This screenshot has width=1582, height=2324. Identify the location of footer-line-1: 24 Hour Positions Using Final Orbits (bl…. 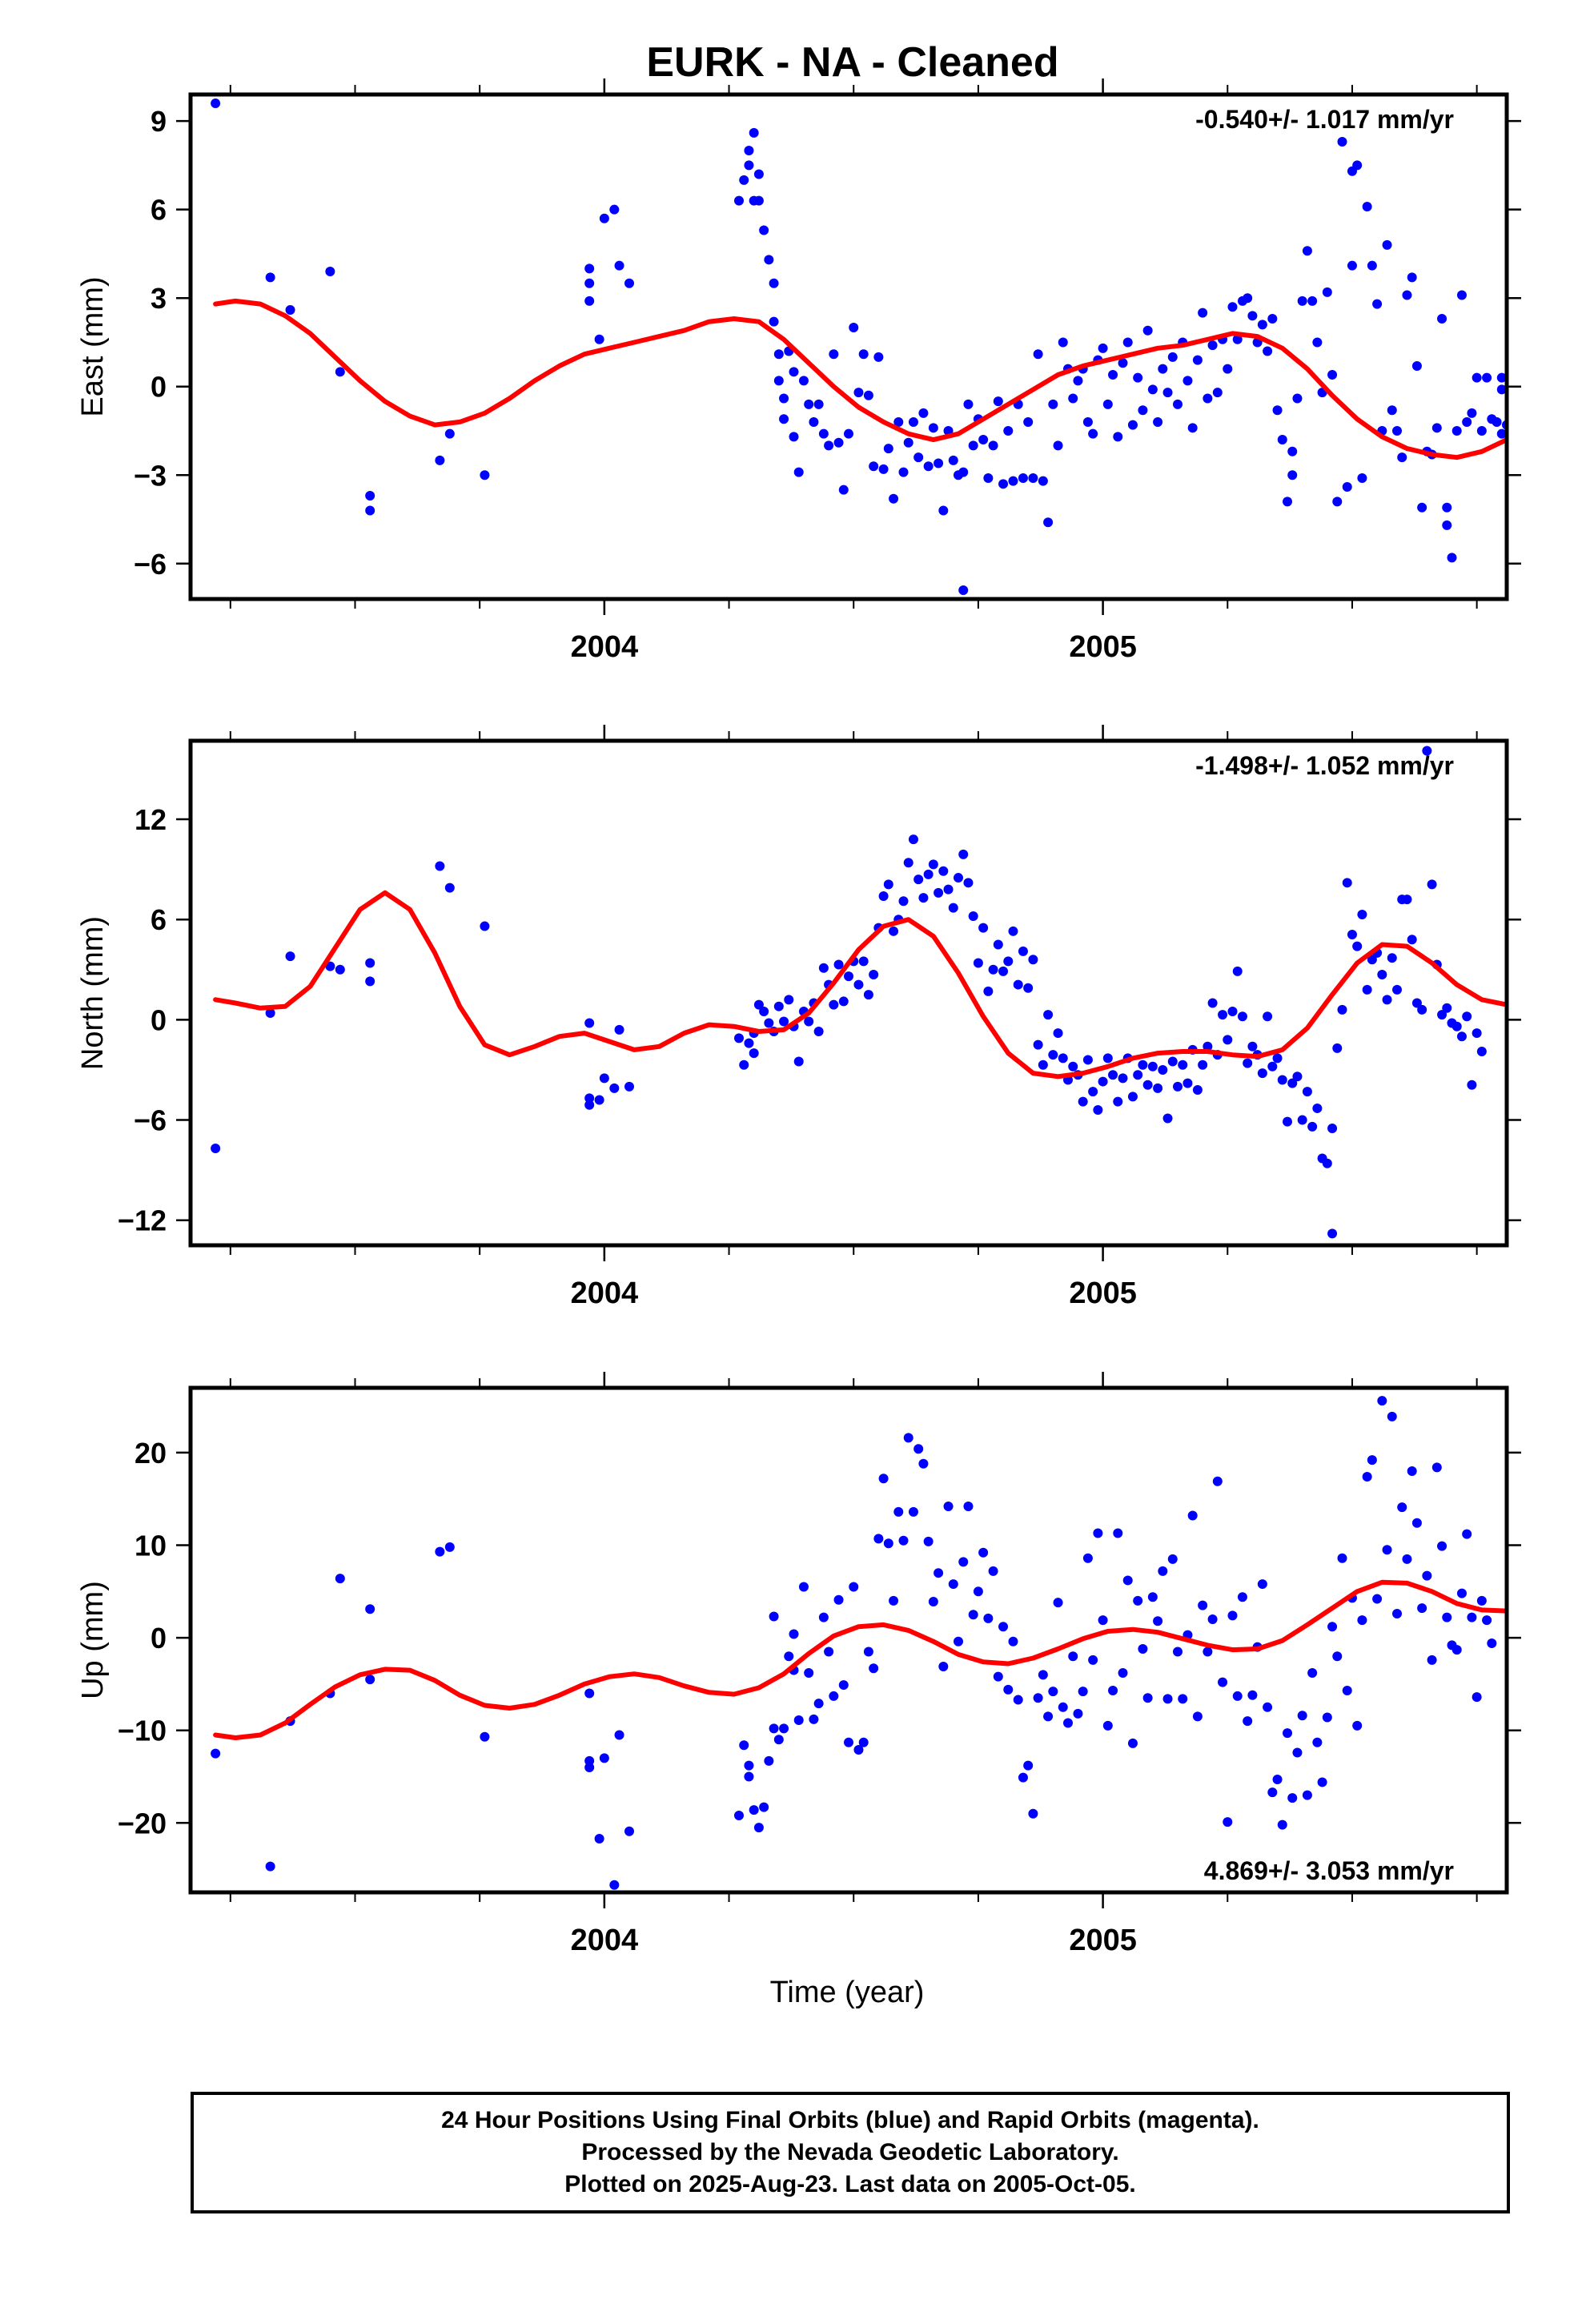
(850, 2120).